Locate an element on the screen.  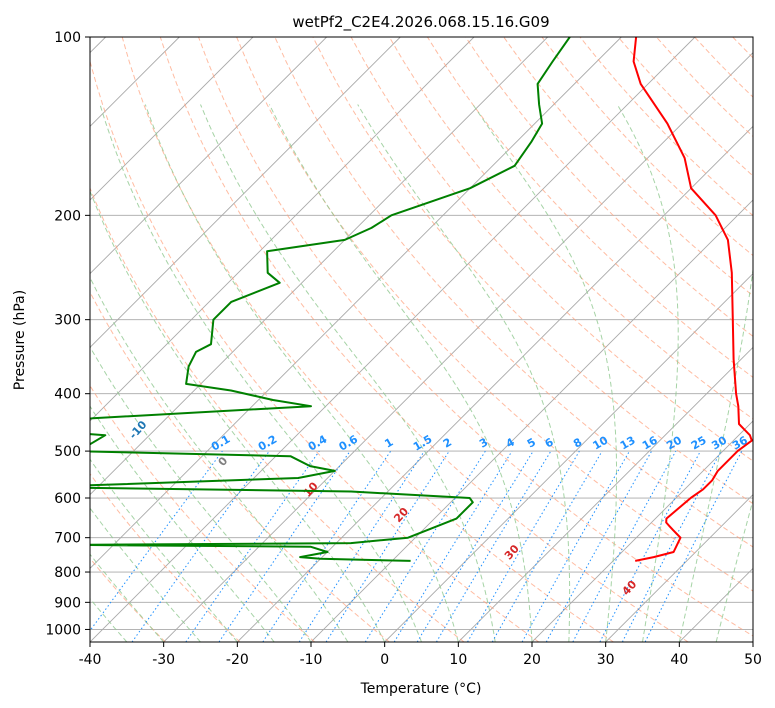
mixing-ratio-label: 6 is located at coordinates (549, 442).